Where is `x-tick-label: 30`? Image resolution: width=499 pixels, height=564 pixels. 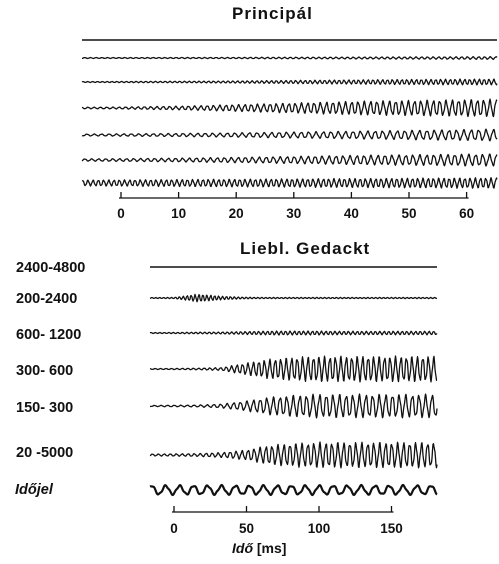
x-tick-label: 30 is located at coordinates (293, 213).